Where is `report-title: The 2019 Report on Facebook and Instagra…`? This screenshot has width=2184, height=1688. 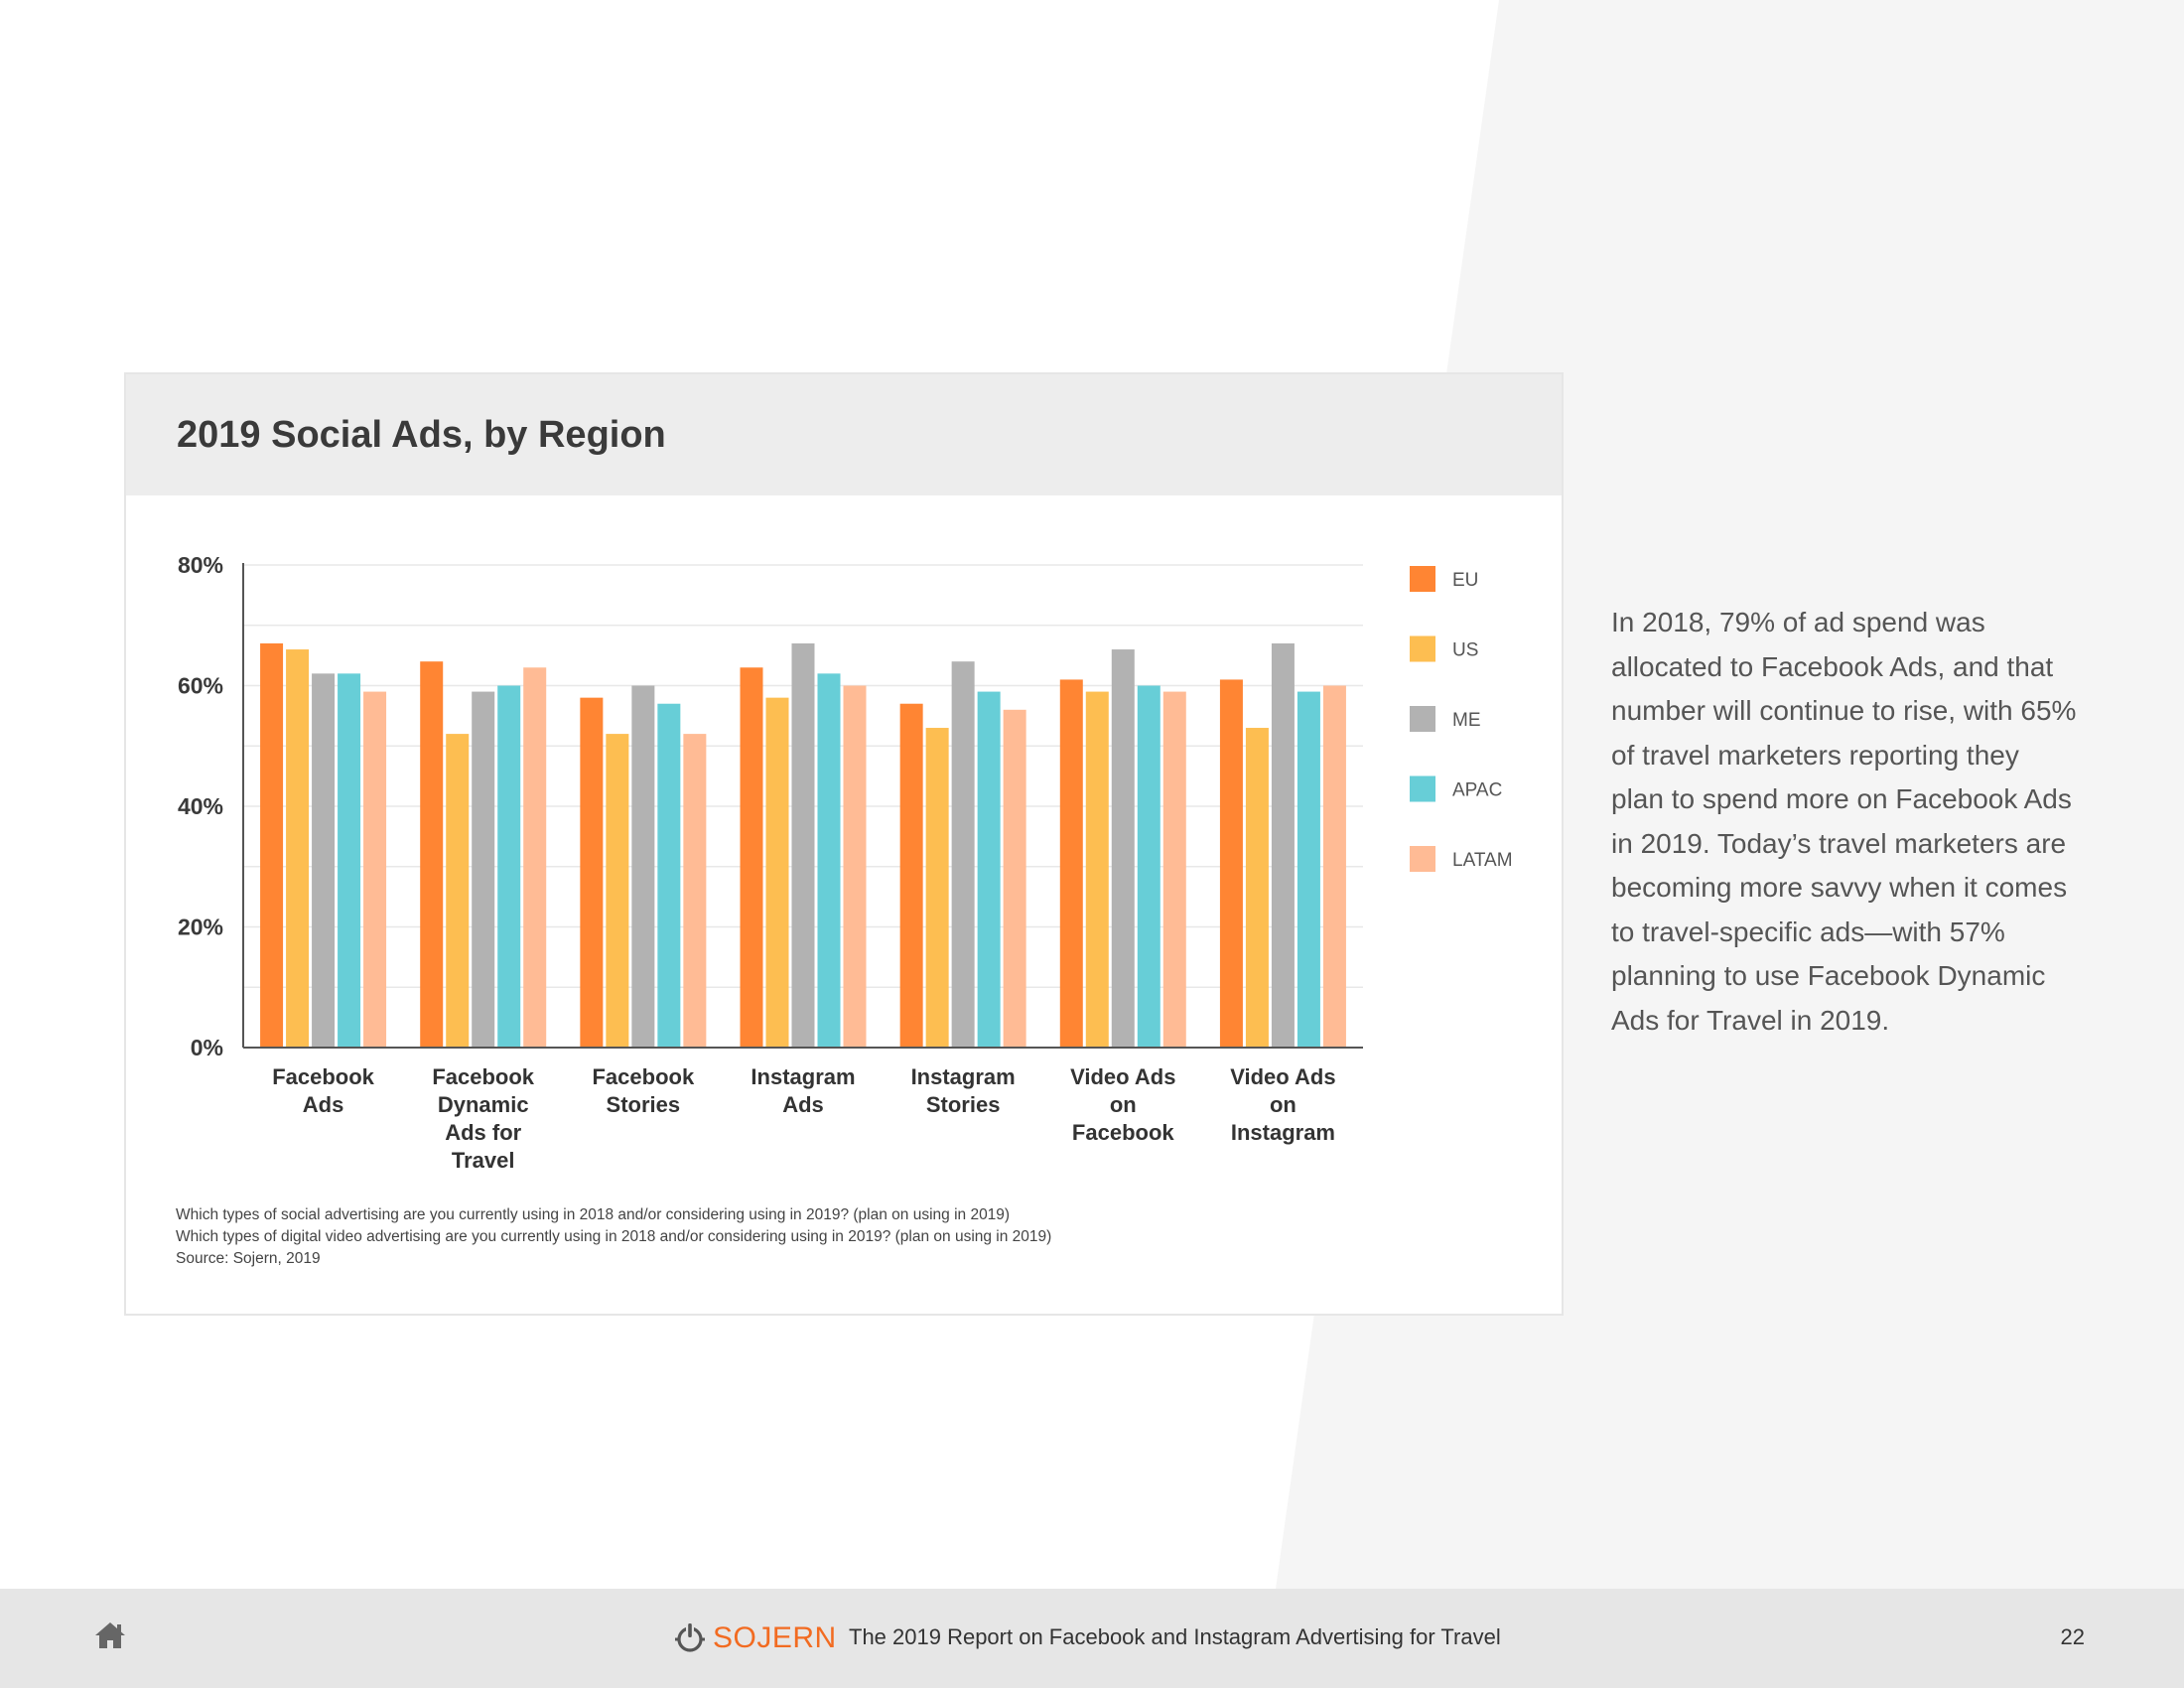 report-title: The 2019 Report on Facebook and Instagra… is located at coordinates (1175, 1636).